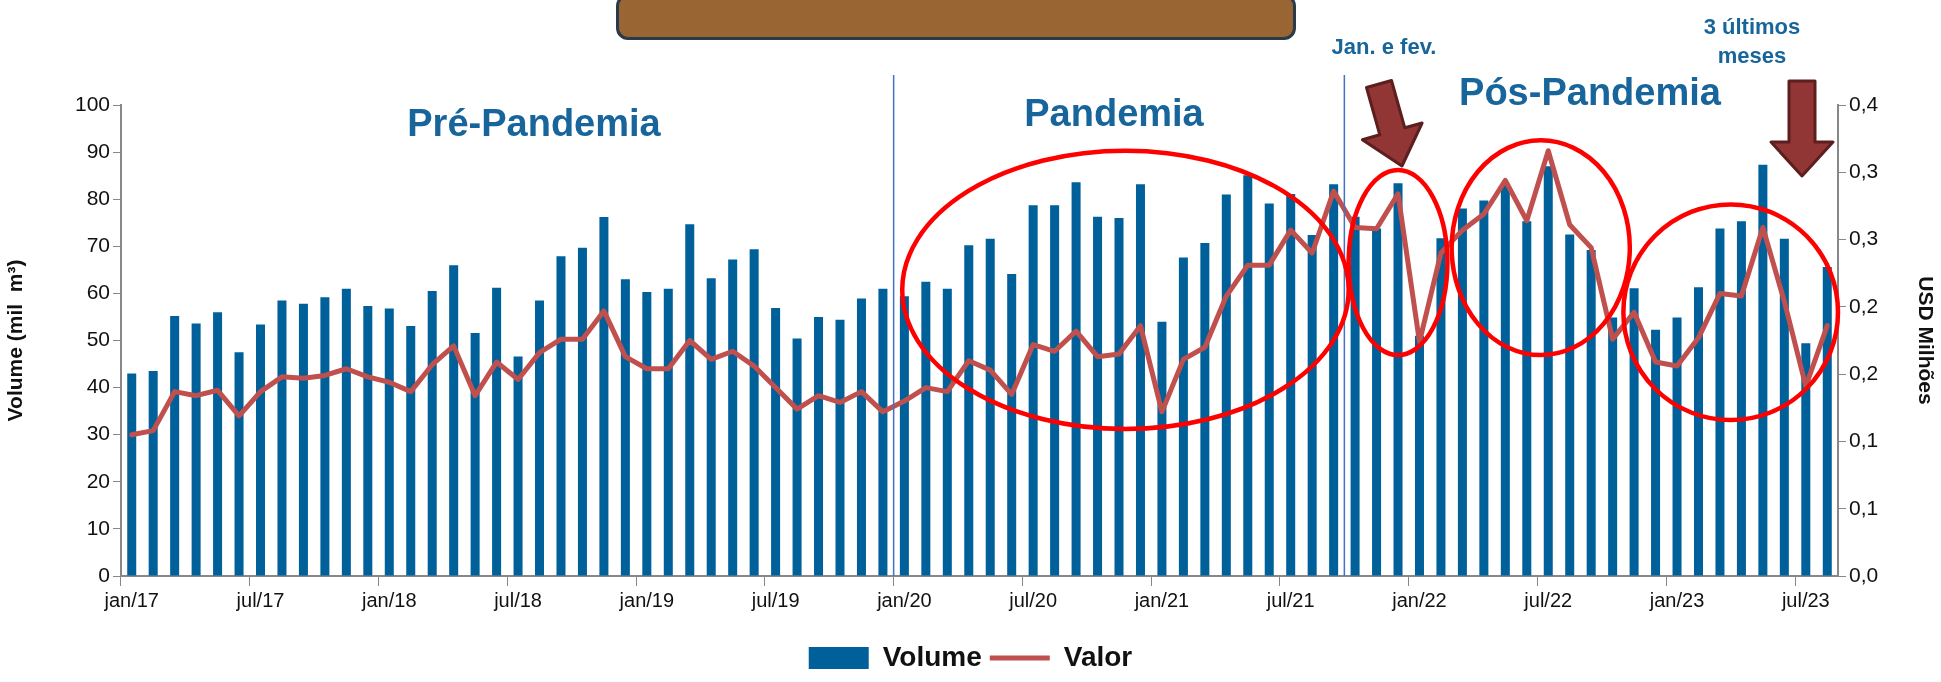 This screenshot has height=682, width=1941. What do you see at coordinates (517, 599) in the screenshot?
I see `x-tick-label: jul/18` at bounding box center [517, 599].